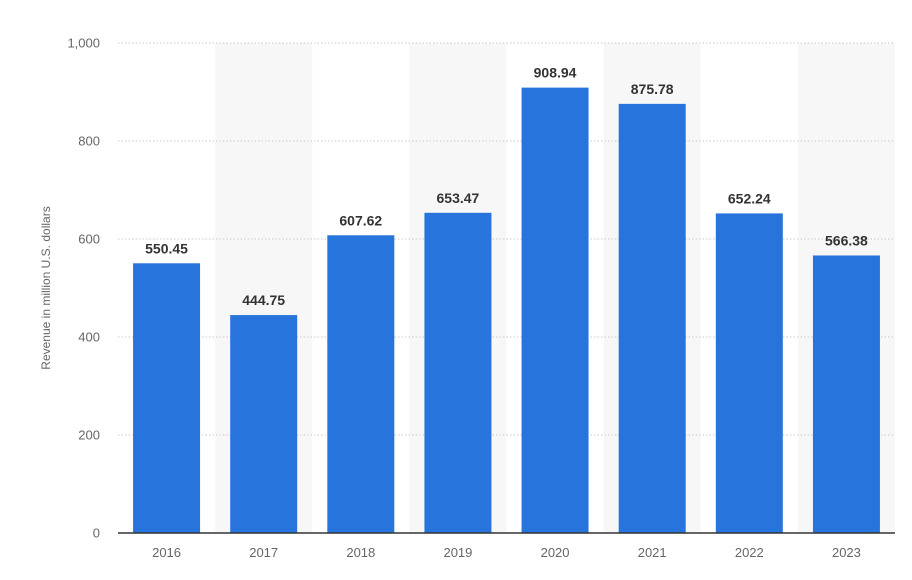  I want to click on y-tick-label: 800, so click(89, 141).